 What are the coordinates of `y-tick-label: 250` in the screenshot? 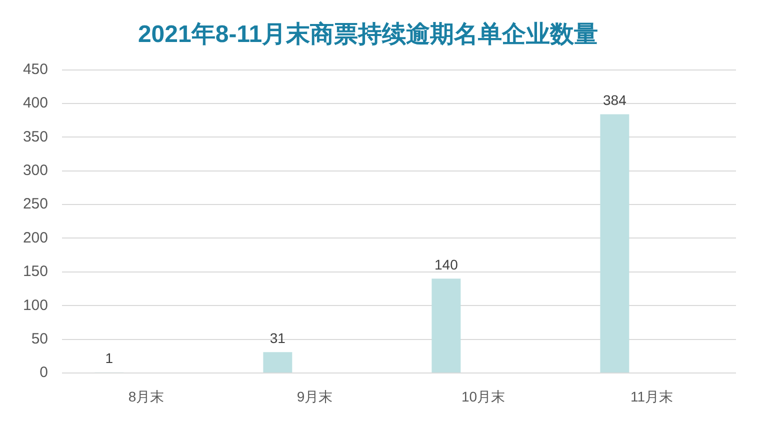 It's located at (35, 204).